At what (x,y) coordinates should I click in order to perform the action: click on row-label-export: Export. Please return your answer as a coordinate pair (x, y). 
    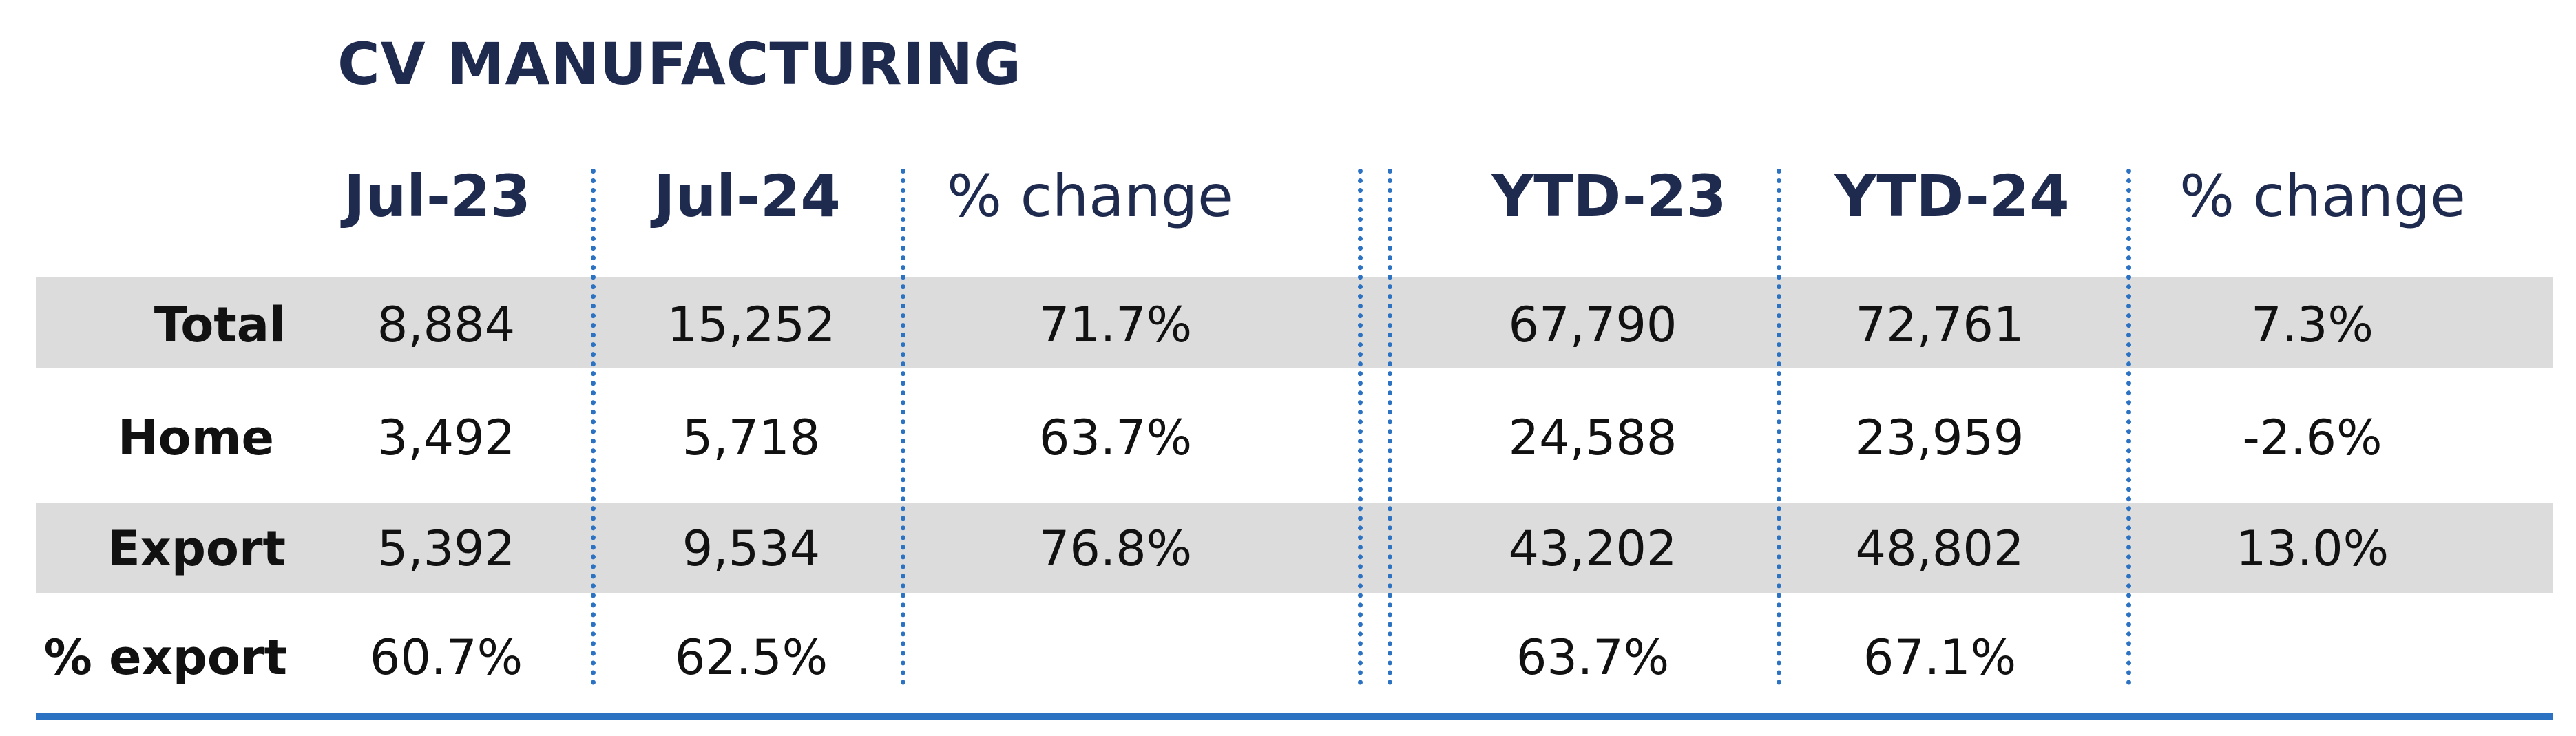
    Looking at the image, I should click on (196, 549).